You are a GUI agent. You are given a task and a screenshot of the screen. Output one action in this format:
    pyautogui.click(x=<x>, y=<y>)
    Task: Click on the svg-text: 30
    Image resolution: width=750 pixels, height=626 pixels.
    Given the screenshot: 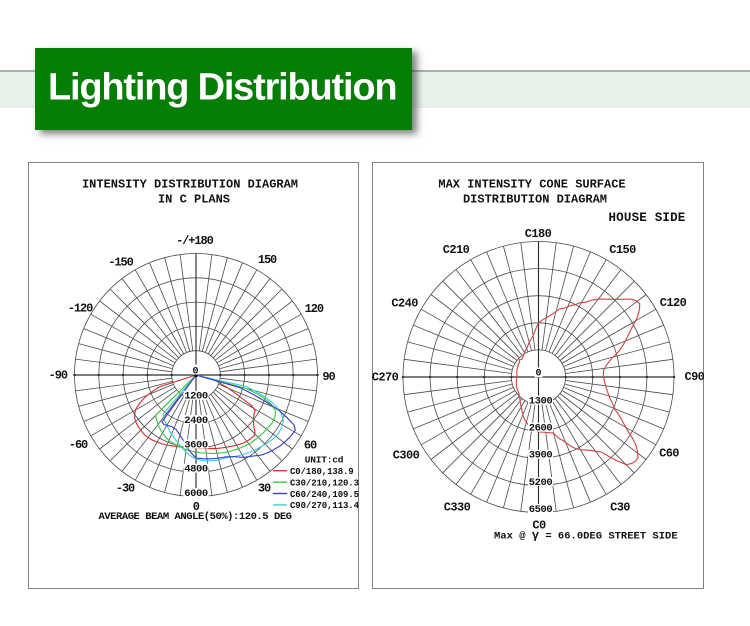 What is the action you would take?
    pyautogui.click(x=264, y=489)
    